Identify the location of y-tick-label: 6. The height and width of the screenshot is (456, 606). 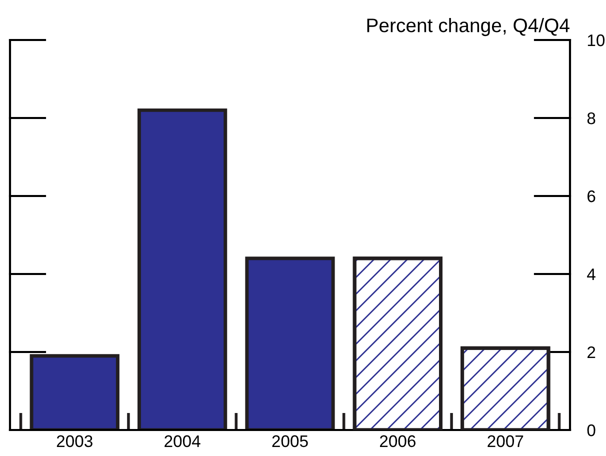
(592, 196).